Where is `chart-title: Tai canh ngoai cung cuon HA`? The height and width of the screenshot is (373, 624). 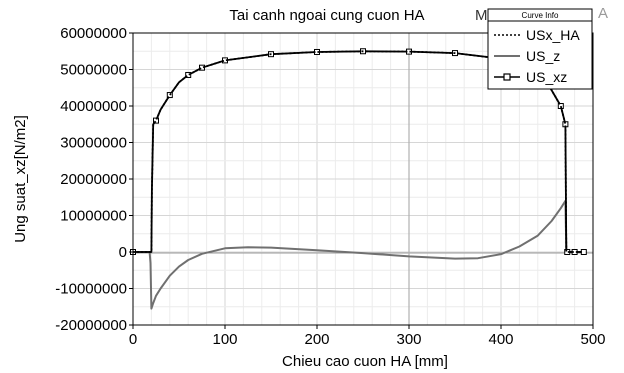
chart-title: Tai canh ngoai cung cuon HA is located at coordinates (326, 15).